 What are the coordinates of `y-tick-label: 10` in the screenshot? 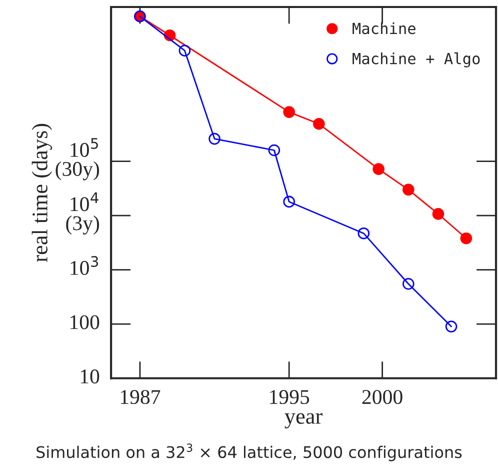 It's located at (90, 376).